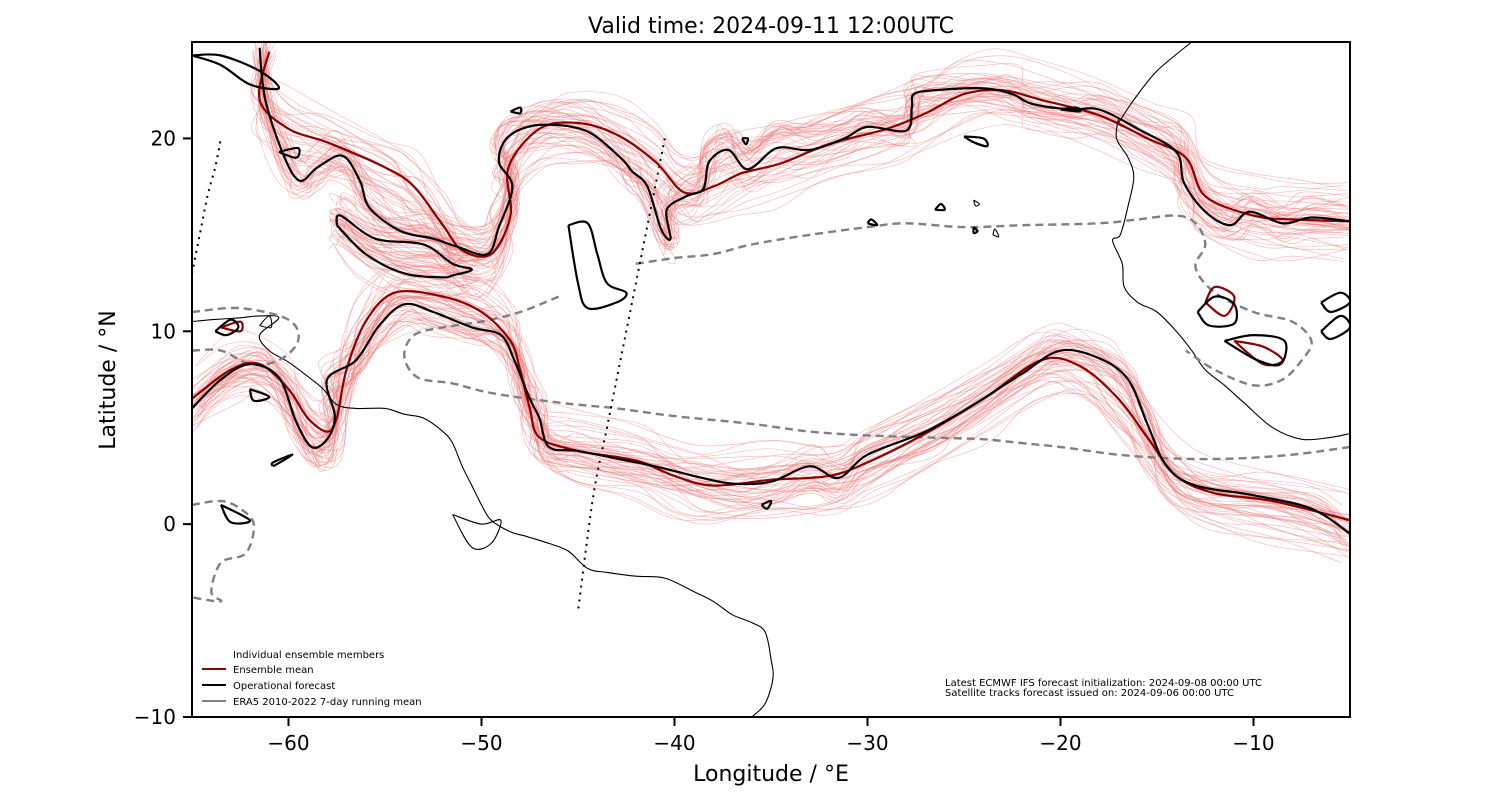  What do you see at coordinates (288, 743) in the screenshot?
I see `x-tick-label: −60` at bounding box center [288, 743].